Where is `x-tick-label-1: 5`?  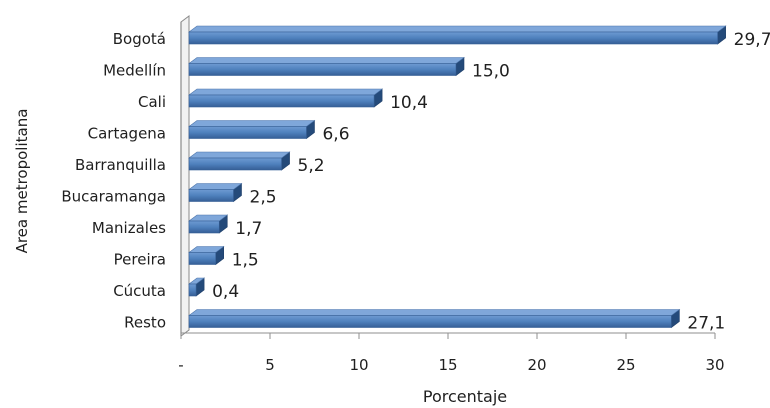
x-tick-label-1: 5 is located at coordinates (270, 365).